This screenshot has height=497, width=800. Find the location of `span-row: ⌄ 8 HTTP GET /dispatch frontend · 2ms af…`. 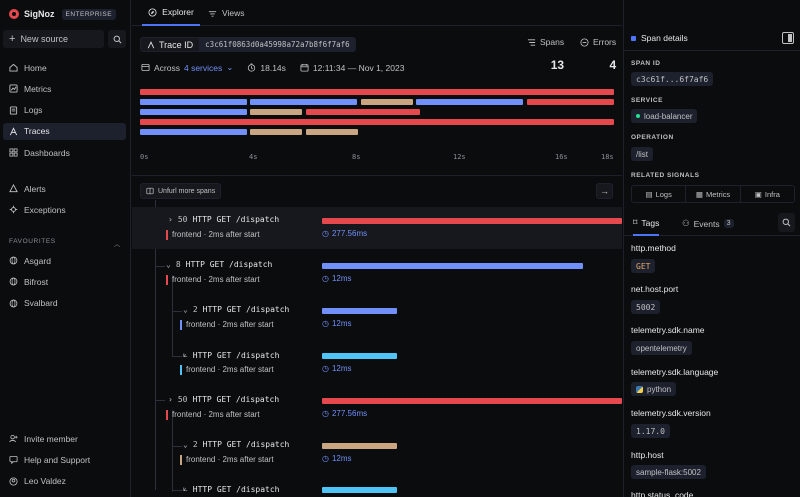

span-row: ⌄ 8 HTTP GET /dispatch frontend · 2ms af… is located at coordinates (377, 273).